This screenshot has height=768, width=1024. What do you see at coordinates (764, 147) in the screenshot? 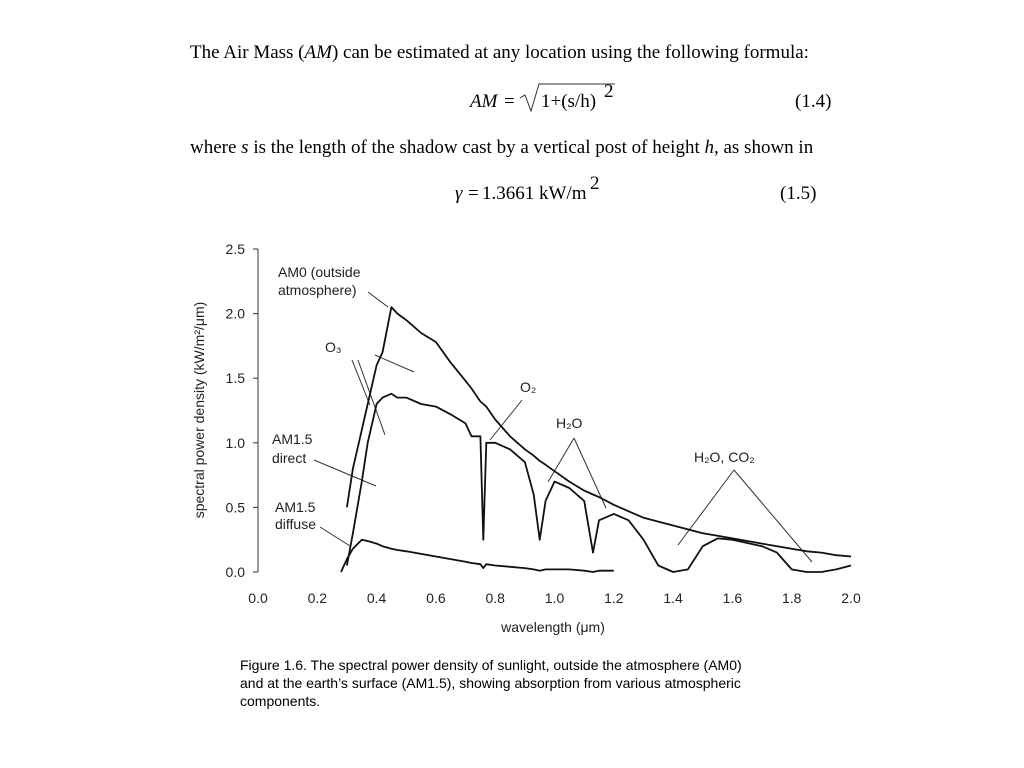
I see `text: , as shown in` at bounding box center [764, 147].